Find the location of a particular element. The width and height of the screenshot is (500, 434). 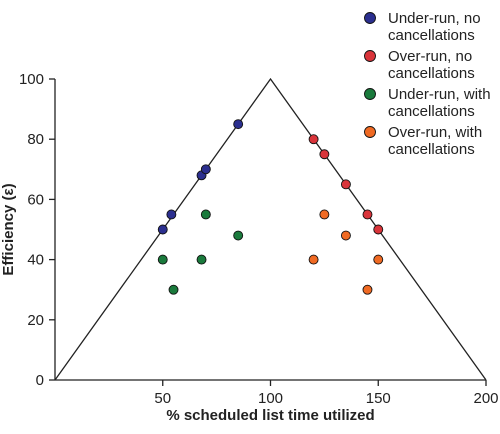

x-tick-label: 200 is located at coordinates (485, 398).